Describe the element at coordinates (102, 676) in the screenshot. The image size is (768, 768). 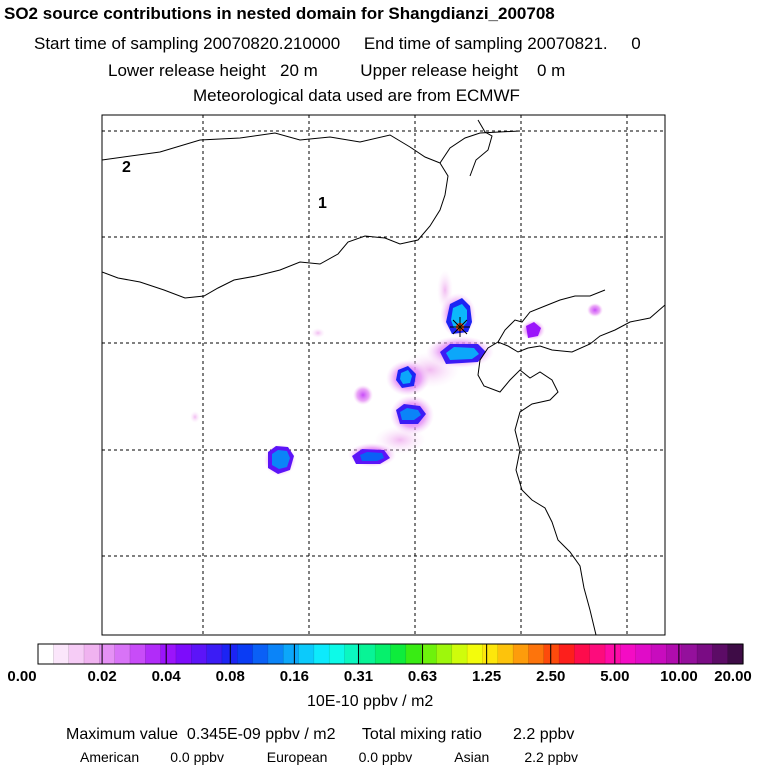
I see `colorbar-tick-label: 0.02` at that location.